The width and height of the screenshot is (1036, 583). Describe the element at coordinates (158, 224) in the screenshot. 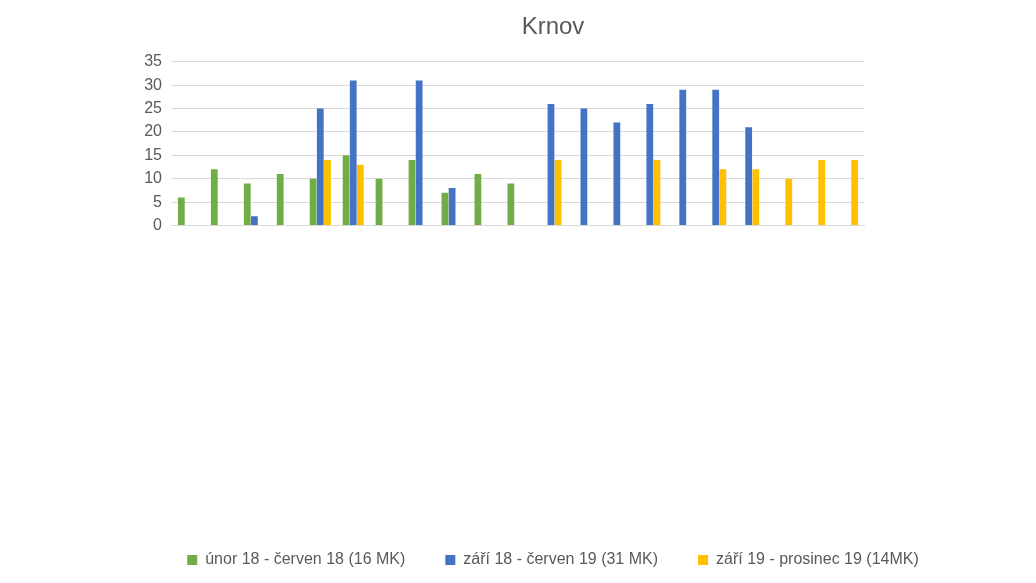

I see `y-tick-label: 0` at that location.